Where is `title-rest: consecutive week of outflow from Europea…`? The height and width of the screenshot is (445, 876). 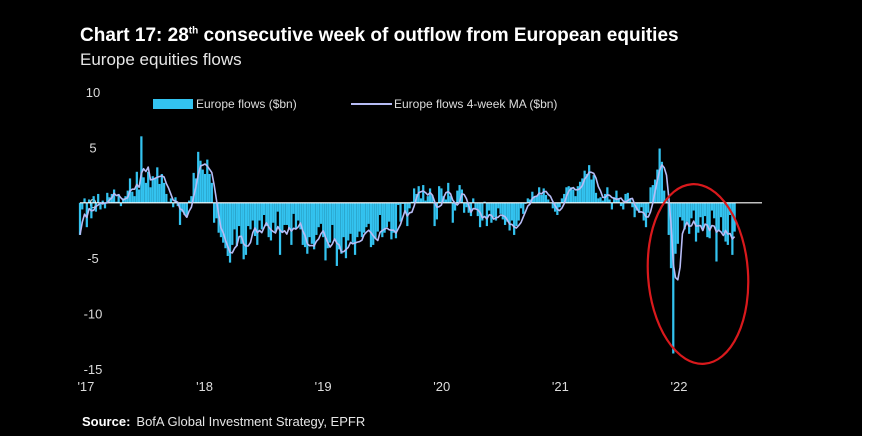
title-rest: consecutive week of outflow from Europea… is located at coordinates (438, 35).